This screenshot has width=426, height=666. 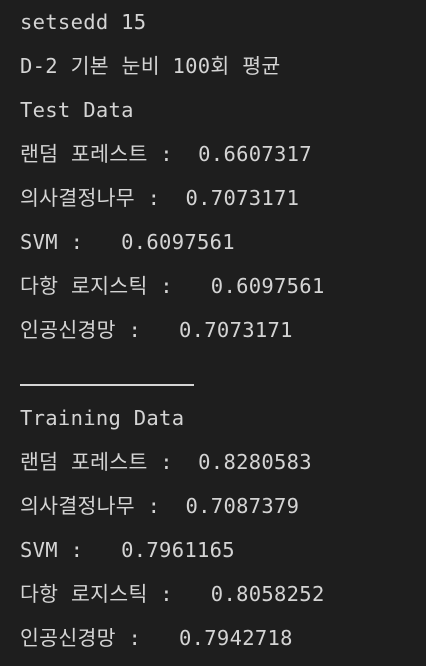 I want to click on train-decision-tree-line: 의사결정나무 : 0.7087379, so click(x=160, y=506).